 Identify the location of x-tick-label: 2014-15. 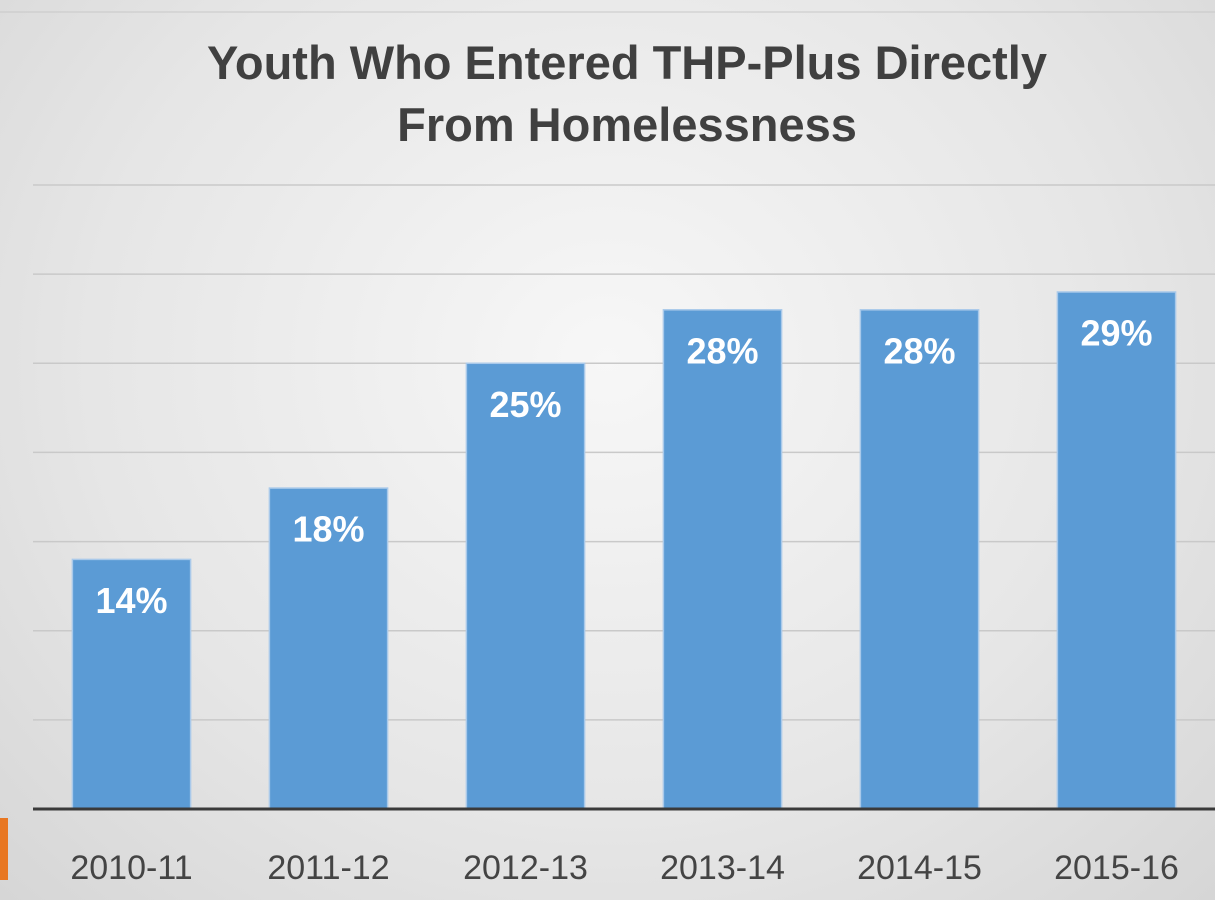
(919, 868).